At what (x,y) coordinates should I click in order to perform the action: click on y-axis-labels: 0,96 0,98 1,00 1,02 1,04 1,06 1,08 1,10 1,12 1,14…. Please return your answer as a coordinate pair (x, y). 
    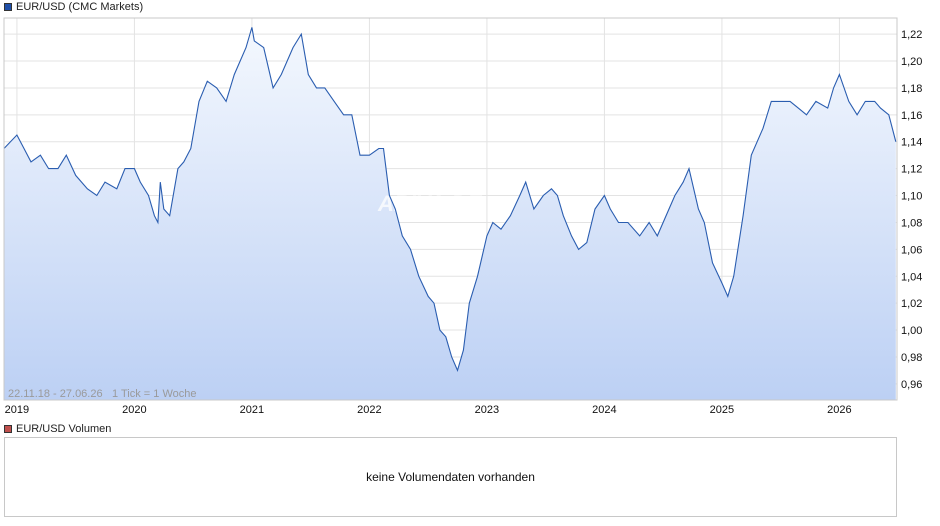
    Looking at the image, I should click on (911, 210).